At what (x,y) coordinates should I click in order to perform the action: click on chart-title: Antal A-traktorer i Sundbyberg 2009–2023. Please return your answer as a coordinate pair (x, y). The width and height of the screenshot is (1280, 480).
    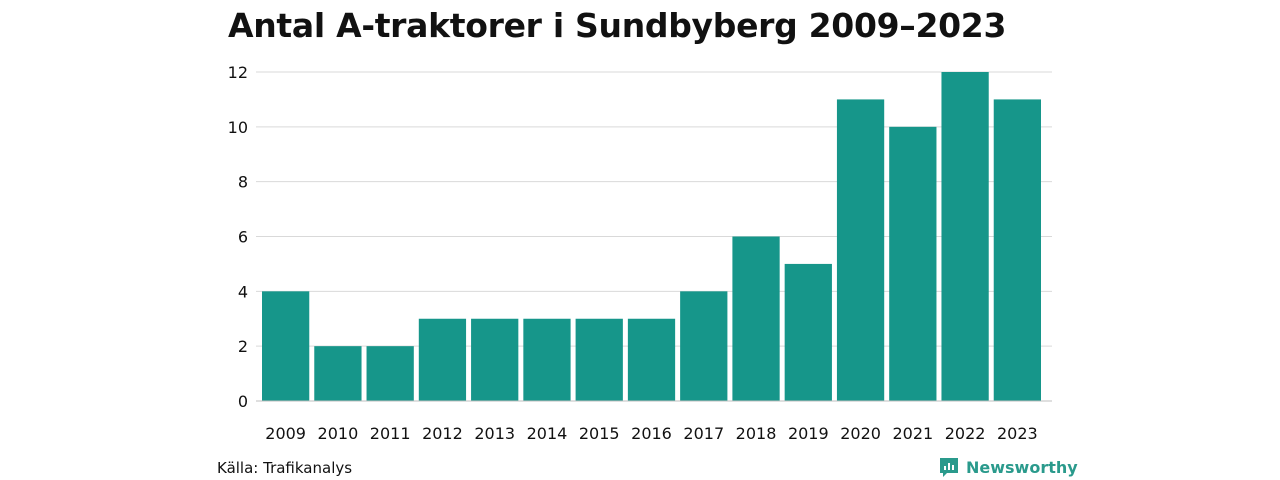
    Looking at the image, I should click on (617, 25).